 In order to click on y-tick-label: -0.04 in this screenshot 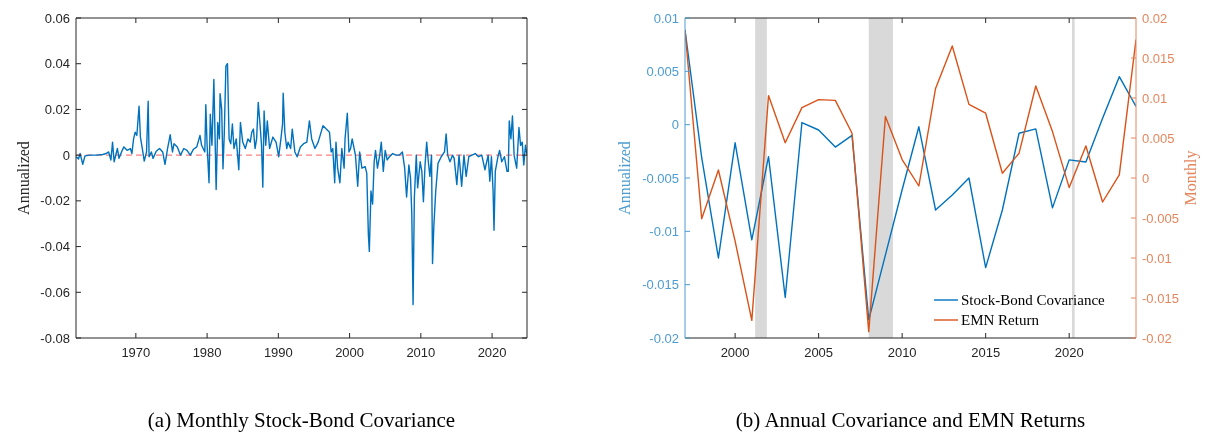, I will do `click(55, 247)`.